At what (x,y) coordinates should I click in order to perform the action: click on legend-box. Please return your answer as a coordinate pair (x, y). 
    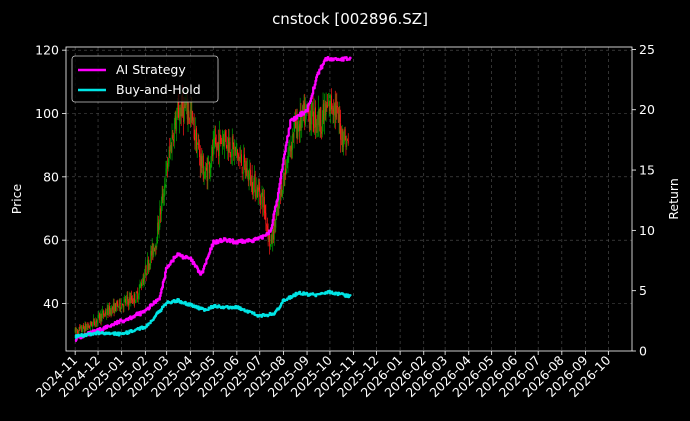
    Looking at the image, I should click on (145, 79).